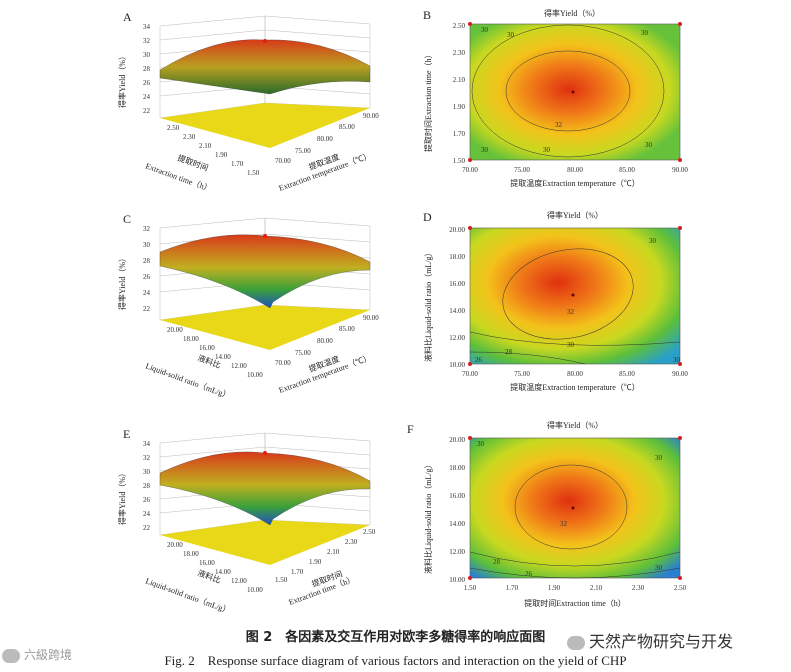  What do you see at coordinates (570, 509) in the screenshot?
I see `contour-labels: 30 30 32 28 30 26` at bounding box center [570, 509].